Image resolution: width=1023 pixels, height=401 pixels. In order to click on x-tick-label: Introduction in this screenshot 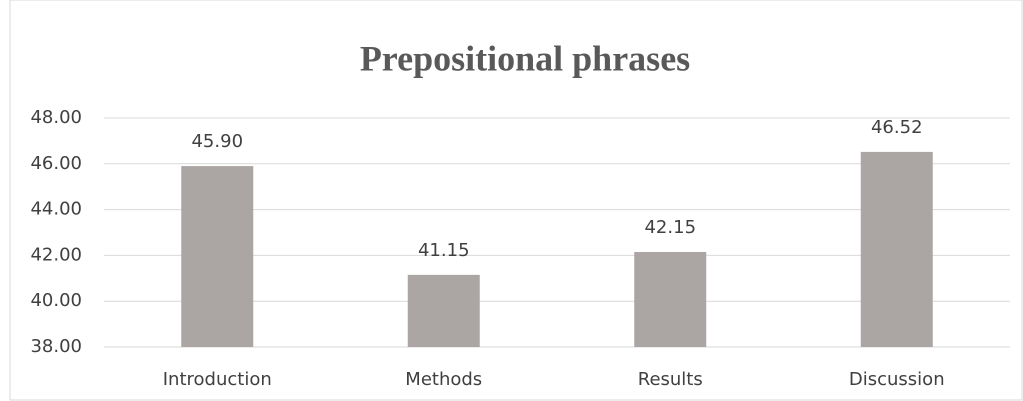, I will do `click(217, 379)`.